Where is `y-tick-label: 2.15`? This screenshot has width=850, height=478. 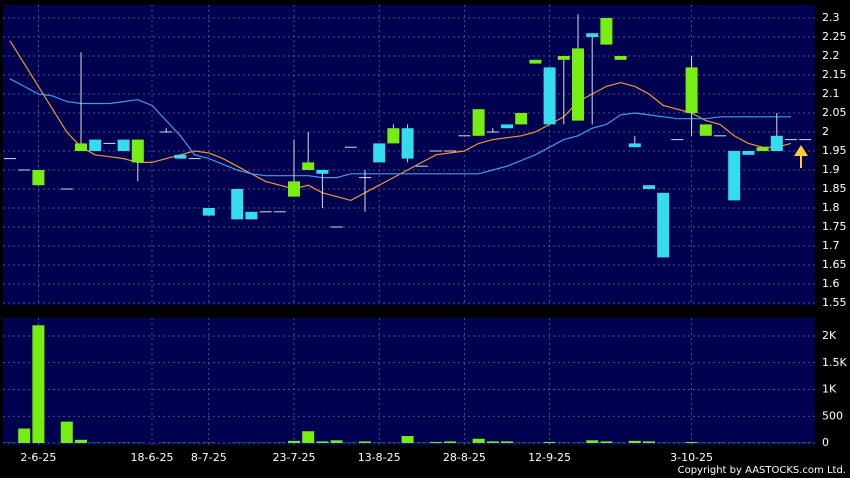 y-tick-label: 2.15 is located at coordinates (834, 74).